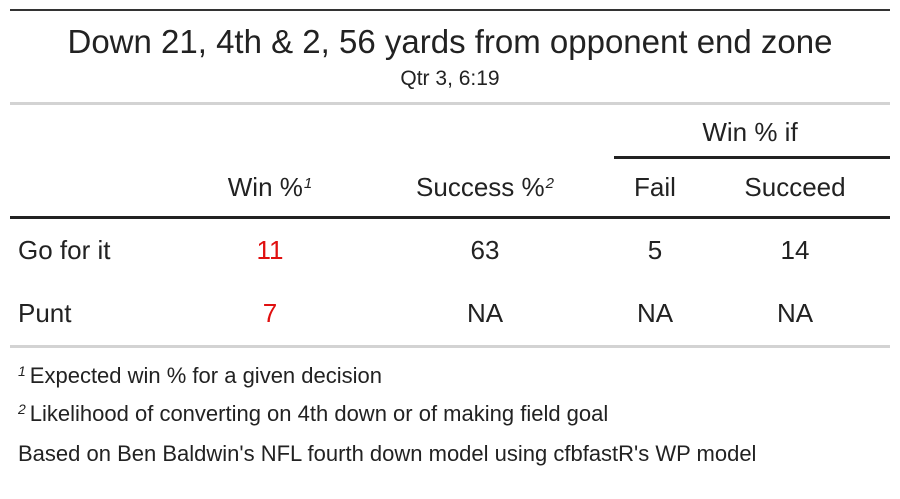 The height and width of the screenshot is (499, 900). What do you see at coordinates (270, 313) in the screenshot?
I see `row-win-value: 7` at bounding box center [270, 313].